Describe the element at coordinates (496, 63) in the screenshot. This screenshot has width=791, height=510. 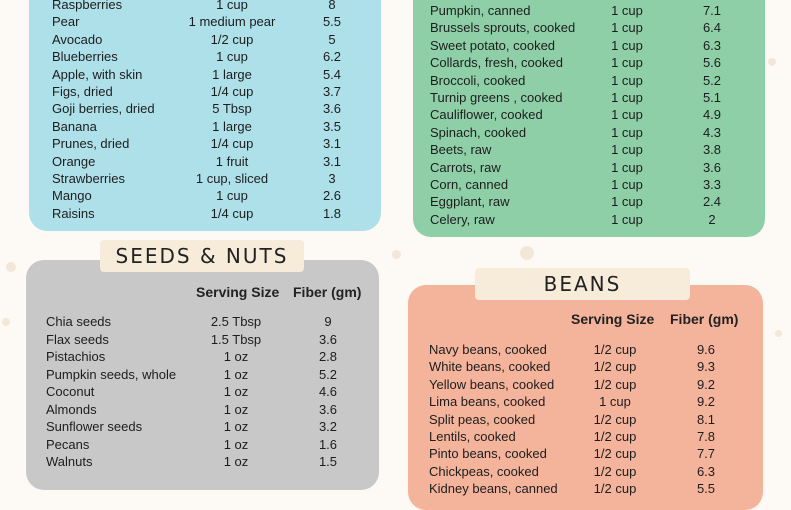
I see `food-name: Collards, fresh, cooked` at that location.